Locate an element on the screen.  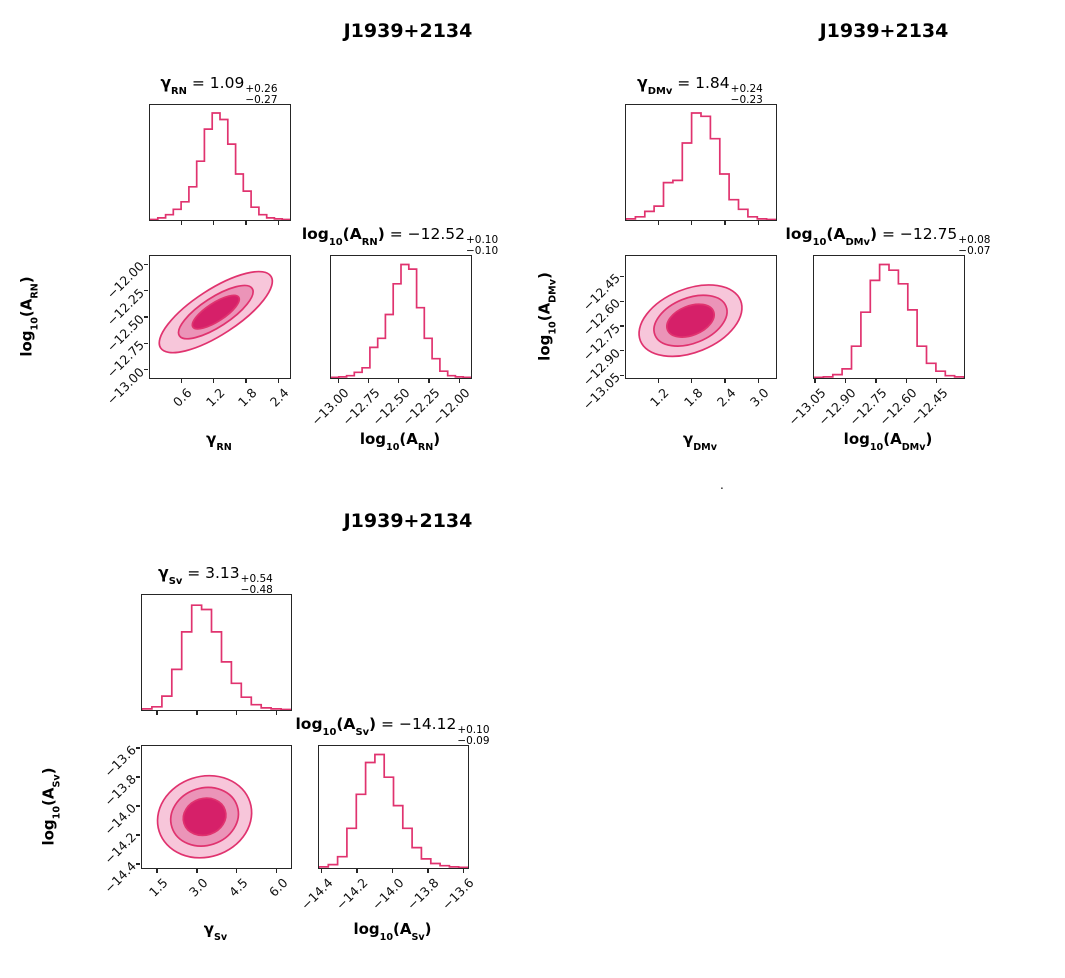
gamma-axis-label: γSv is located at coordinates (215, 931).